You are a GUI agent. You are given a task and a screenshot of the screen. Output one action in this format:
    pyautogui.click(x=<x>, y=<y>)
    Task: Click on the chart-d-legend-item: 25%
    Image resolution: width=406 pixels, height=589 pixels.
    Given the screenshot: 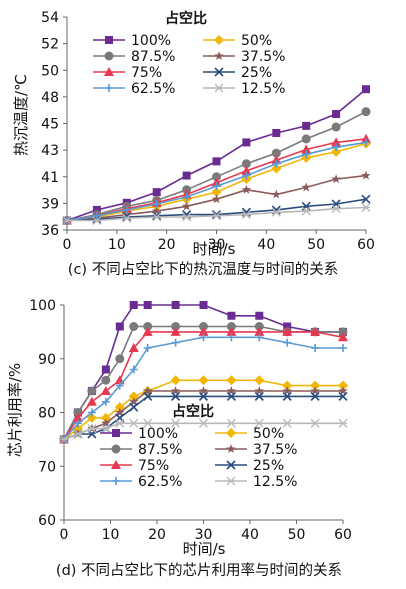 What is the action you would take?
    pyautogui.click(x=249, y=466)
    